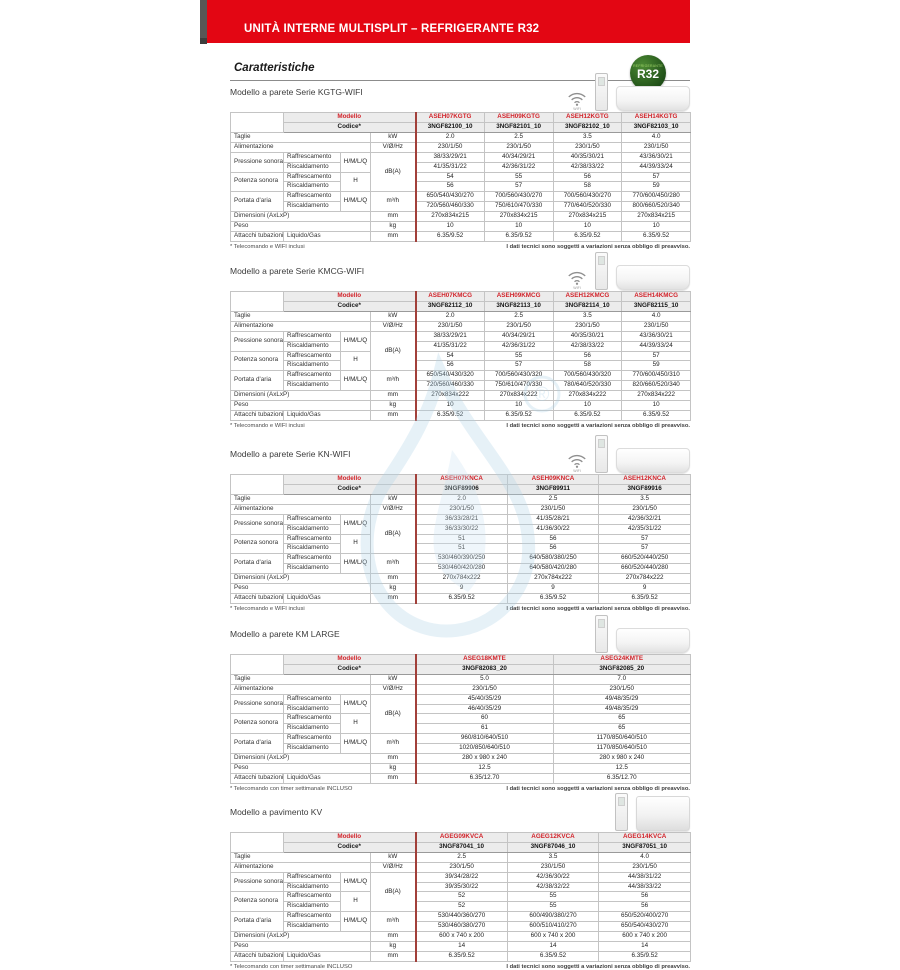  Describe the element at coordinates (621, 709) in the screenshot. I see `value-cell: 49/48/35/29` at that location.